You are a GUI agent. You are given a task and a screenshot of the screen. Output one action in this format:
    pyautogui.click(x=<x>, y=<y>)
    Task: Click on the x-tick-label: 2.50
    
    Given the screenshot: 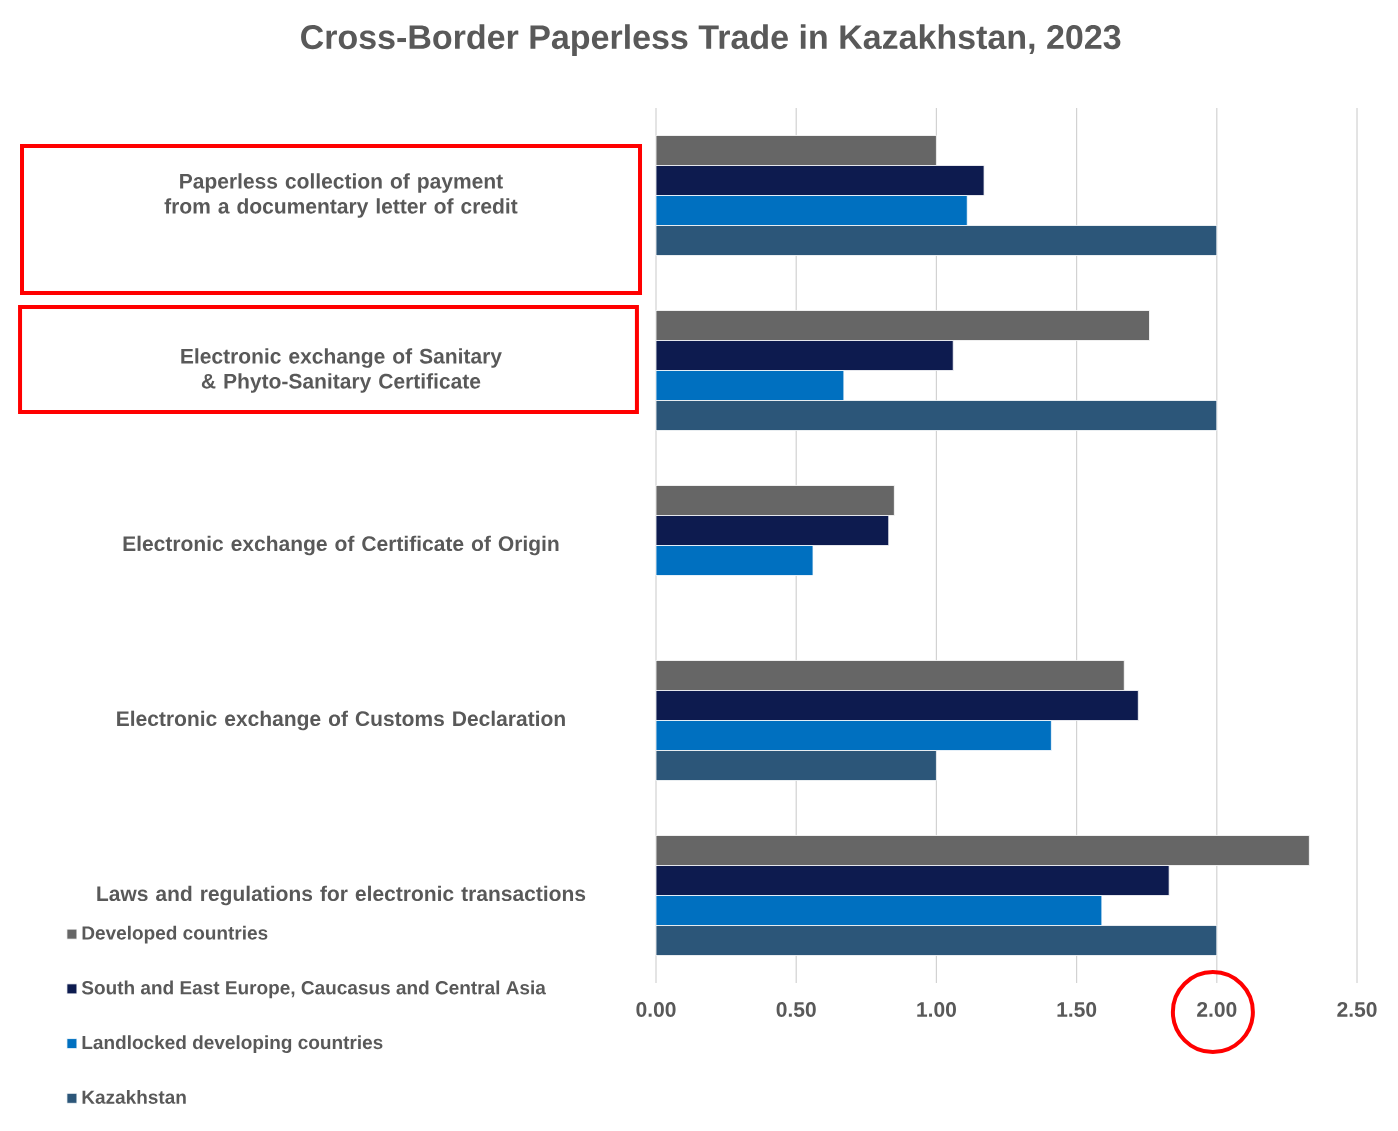 What is the action you would take?
    pyautogui.click(x=1357, y=1009)
    